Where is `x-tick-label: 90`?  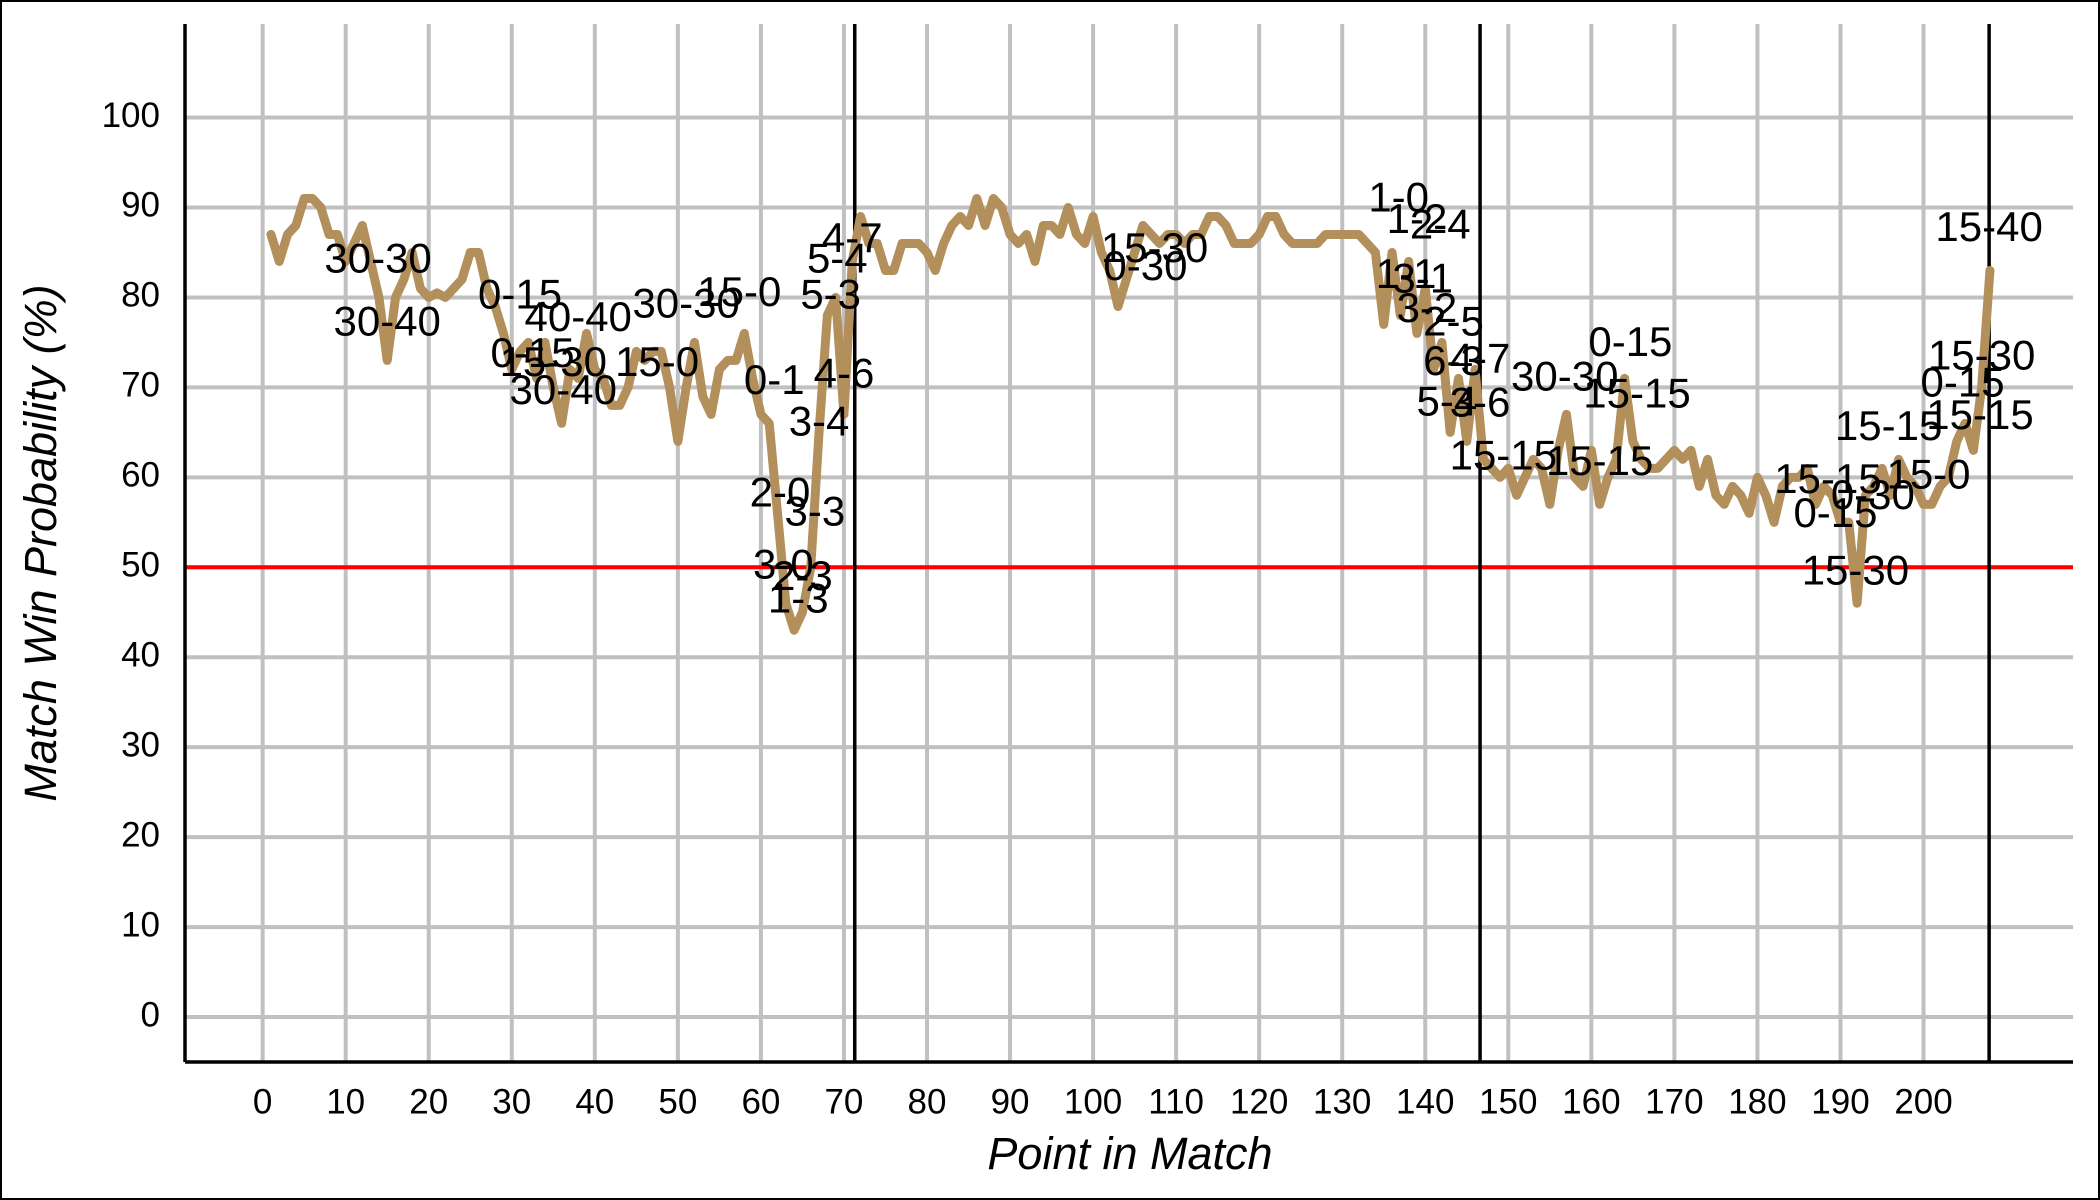
x-tick-label: 90 is located at coordinates (1010, 1101).